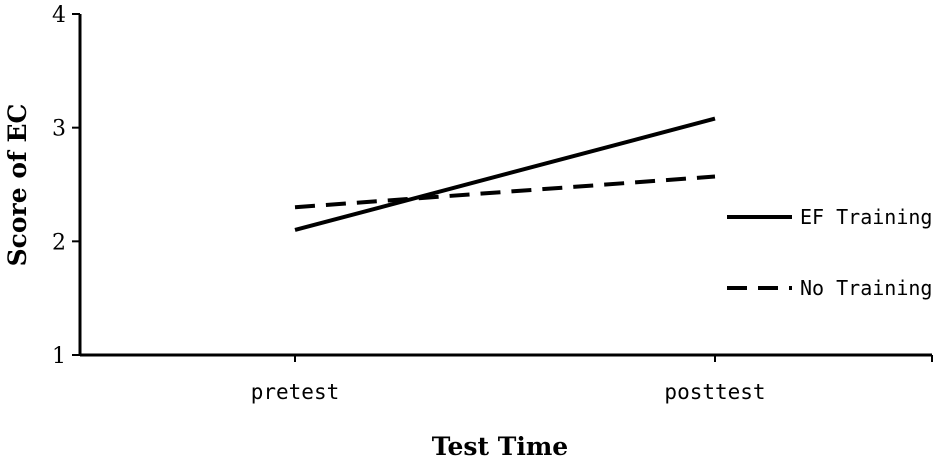  I want to click on y-axis-title: Score of EC, so click(17, 185).